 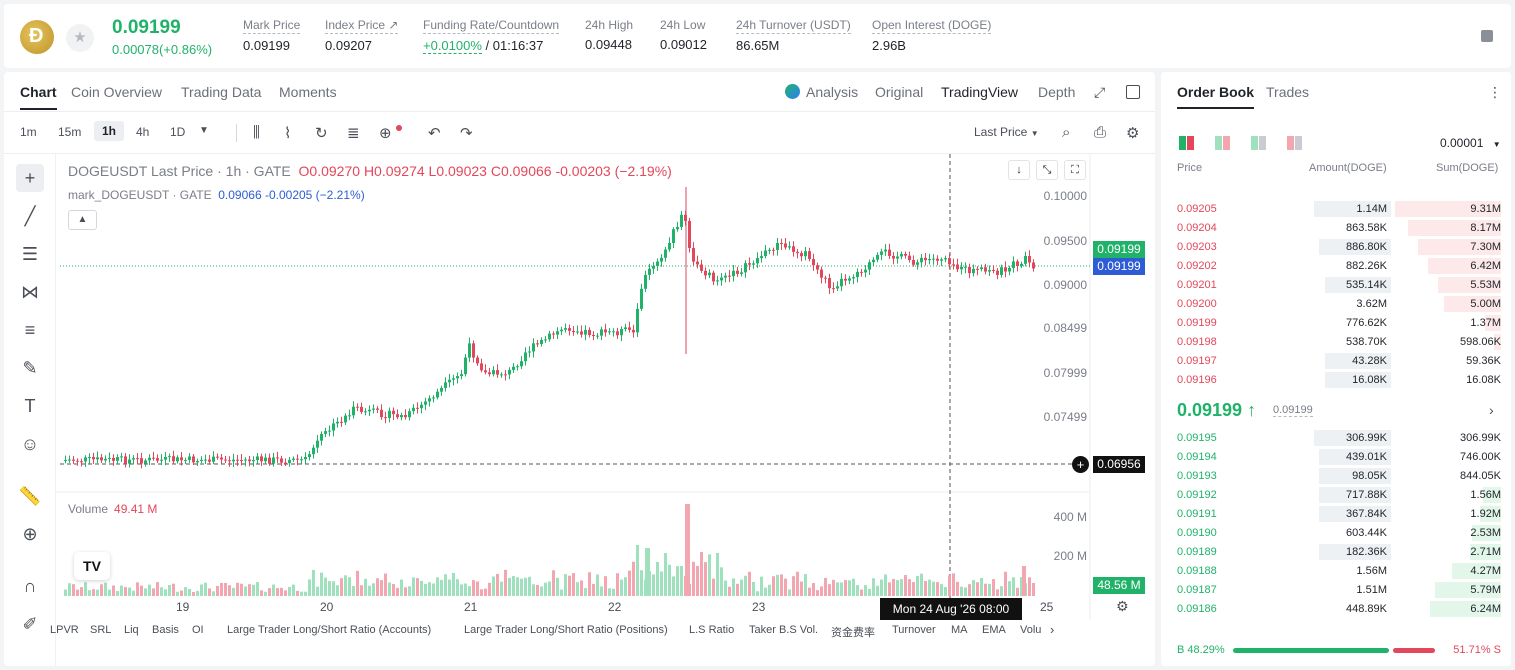 I want to click on layout-asks-icon, so click(x=1295, y=143).